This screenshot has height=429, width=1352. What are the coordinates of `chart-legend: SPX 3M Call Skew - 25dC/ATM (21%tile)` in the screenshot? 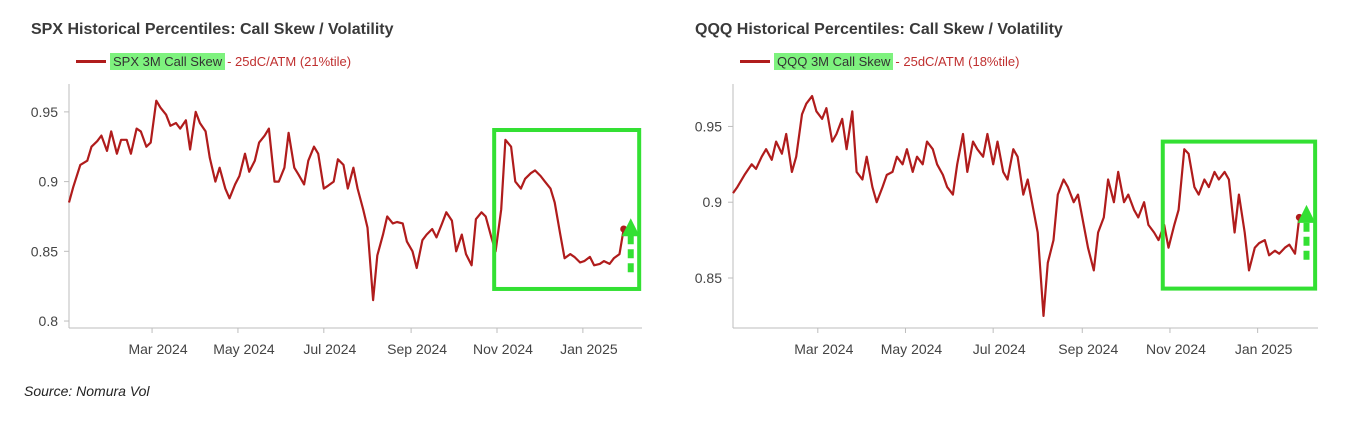 It's located at (213, 61).